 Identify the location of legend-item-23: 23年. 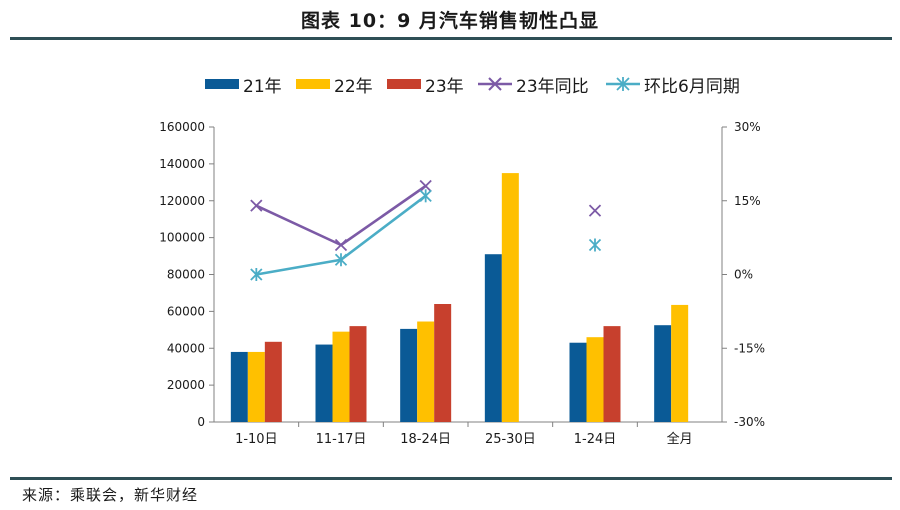
(425, 84).